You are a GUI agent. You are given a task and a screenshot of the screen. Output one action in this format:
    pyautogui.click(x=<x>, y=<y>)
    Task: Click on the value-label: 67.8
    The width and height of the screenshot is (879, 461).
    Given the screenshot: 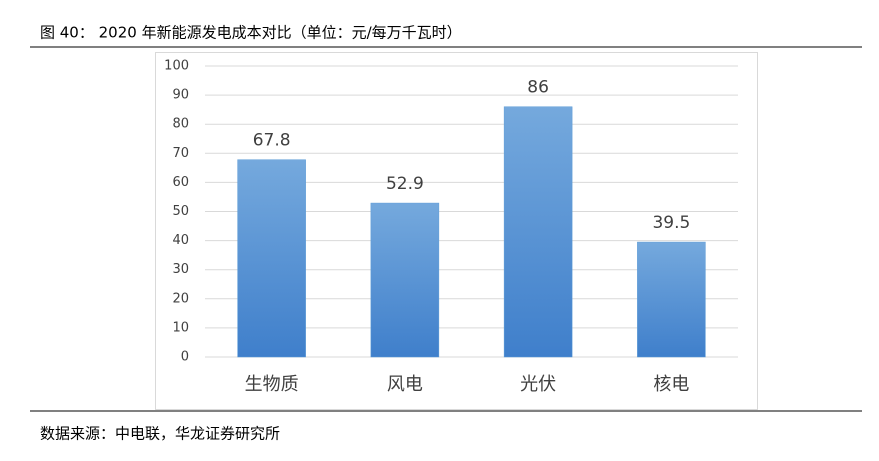 What is the action you would take?
    pyautogui.click(x=272, y=141)
    